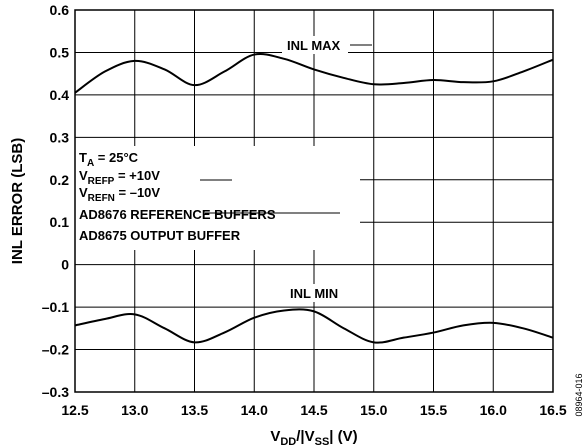  What do you see at coordinates (314, 326) in the screenshot?
I see `series-line-inl-min` at bounding box center [314, 326].